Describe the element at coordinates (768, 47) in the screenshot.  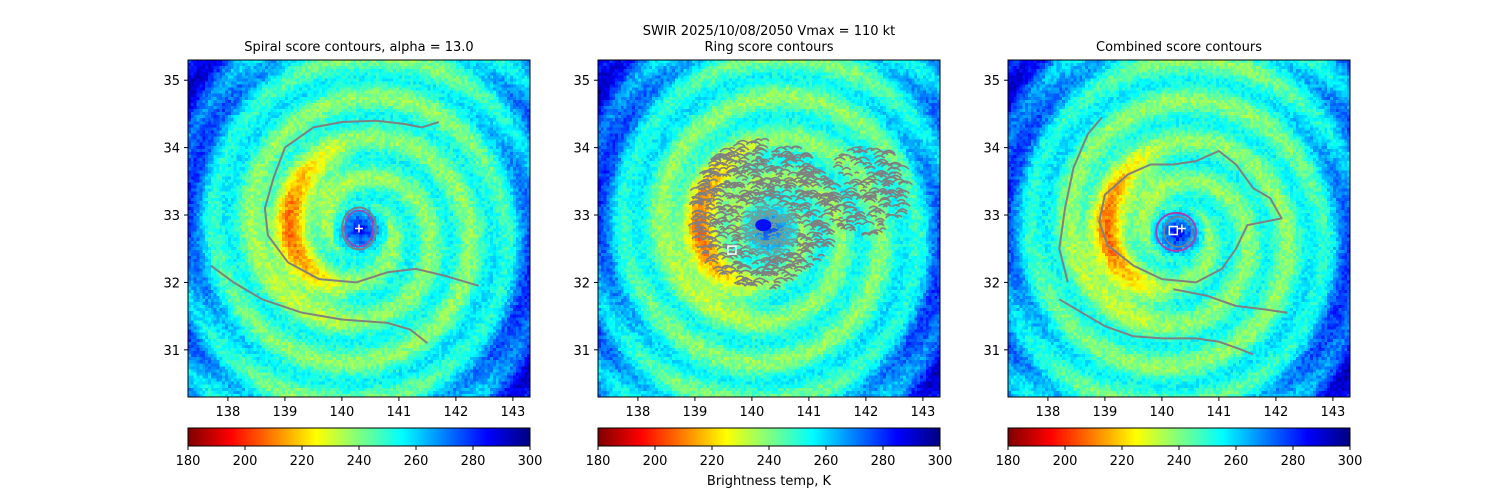
I see `panel-title: Ring score contours` at that location.